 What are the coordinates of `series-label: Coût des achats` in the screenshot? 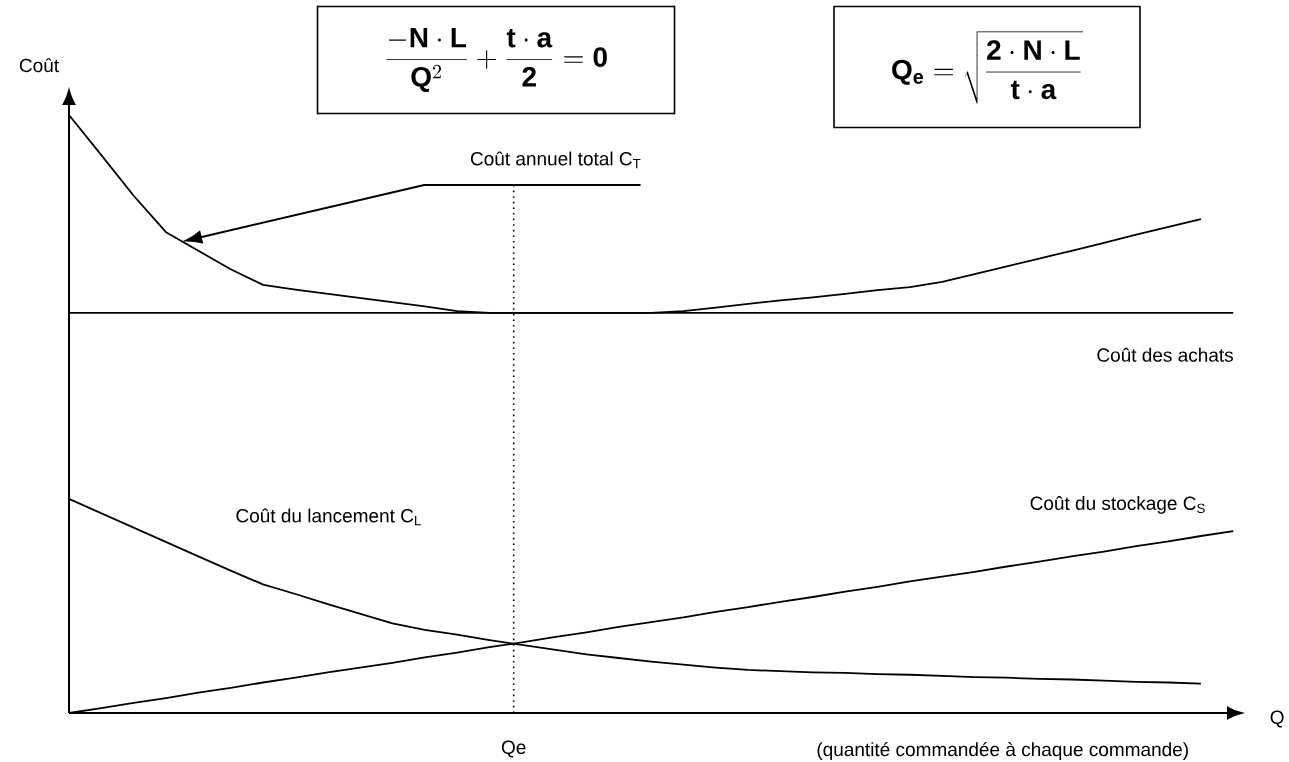 It's located at (1165, 354).